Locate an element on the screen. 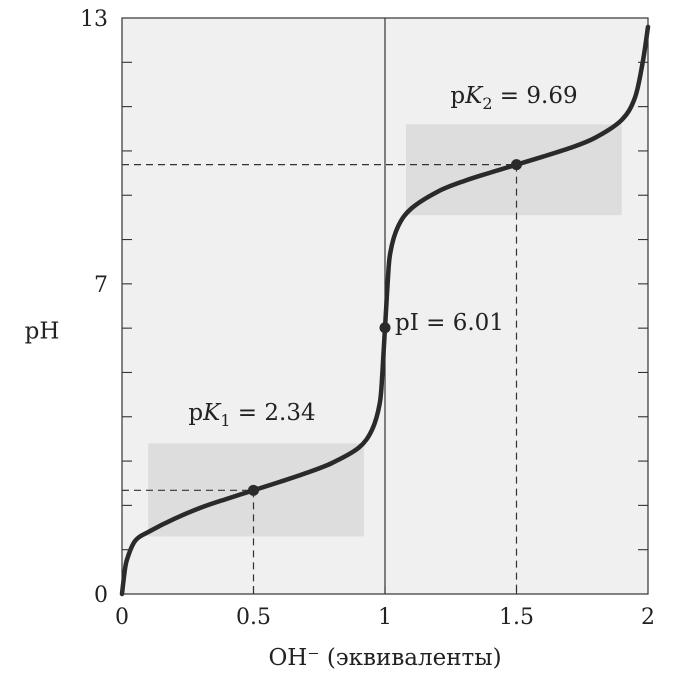  pk2-annotation: pK2 = 9.69 is located at coordinates (513, 98).